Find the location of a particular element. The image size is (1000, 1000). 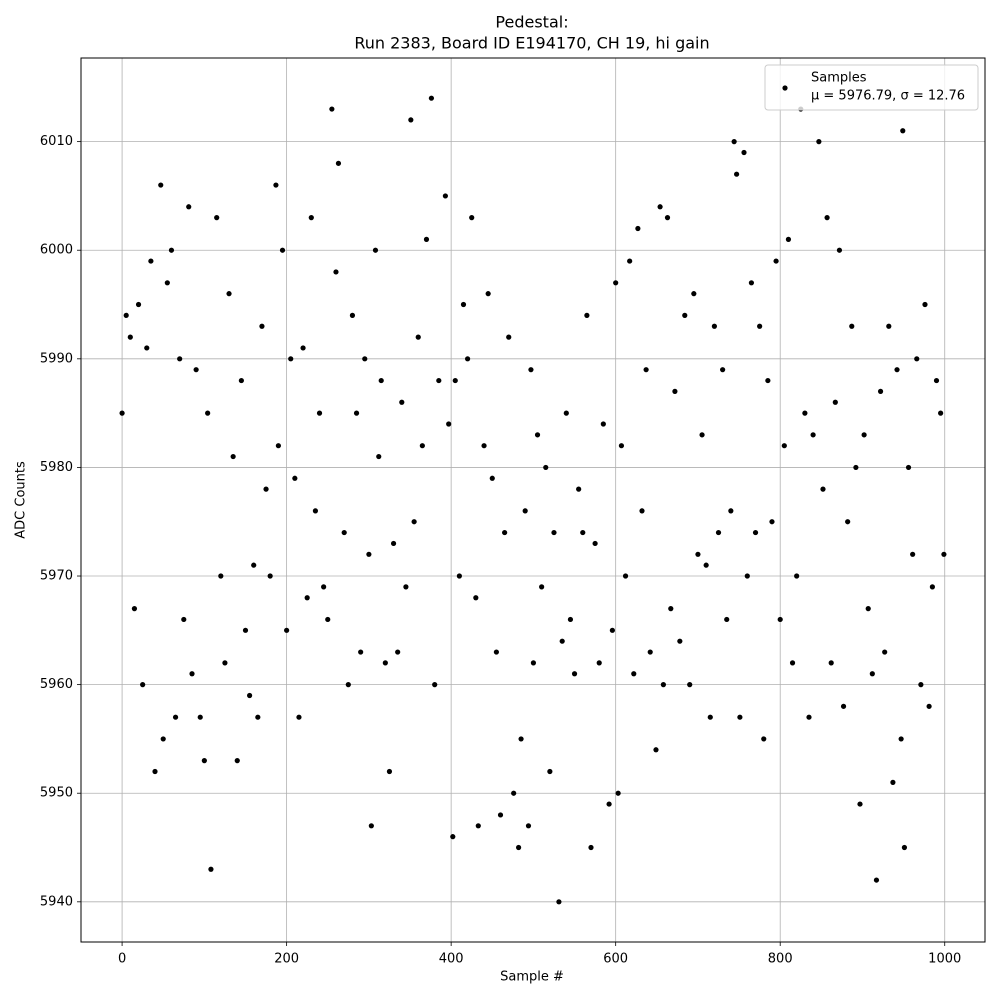

y-axis-label: ADC Counts is located at coordinates (21, 500).